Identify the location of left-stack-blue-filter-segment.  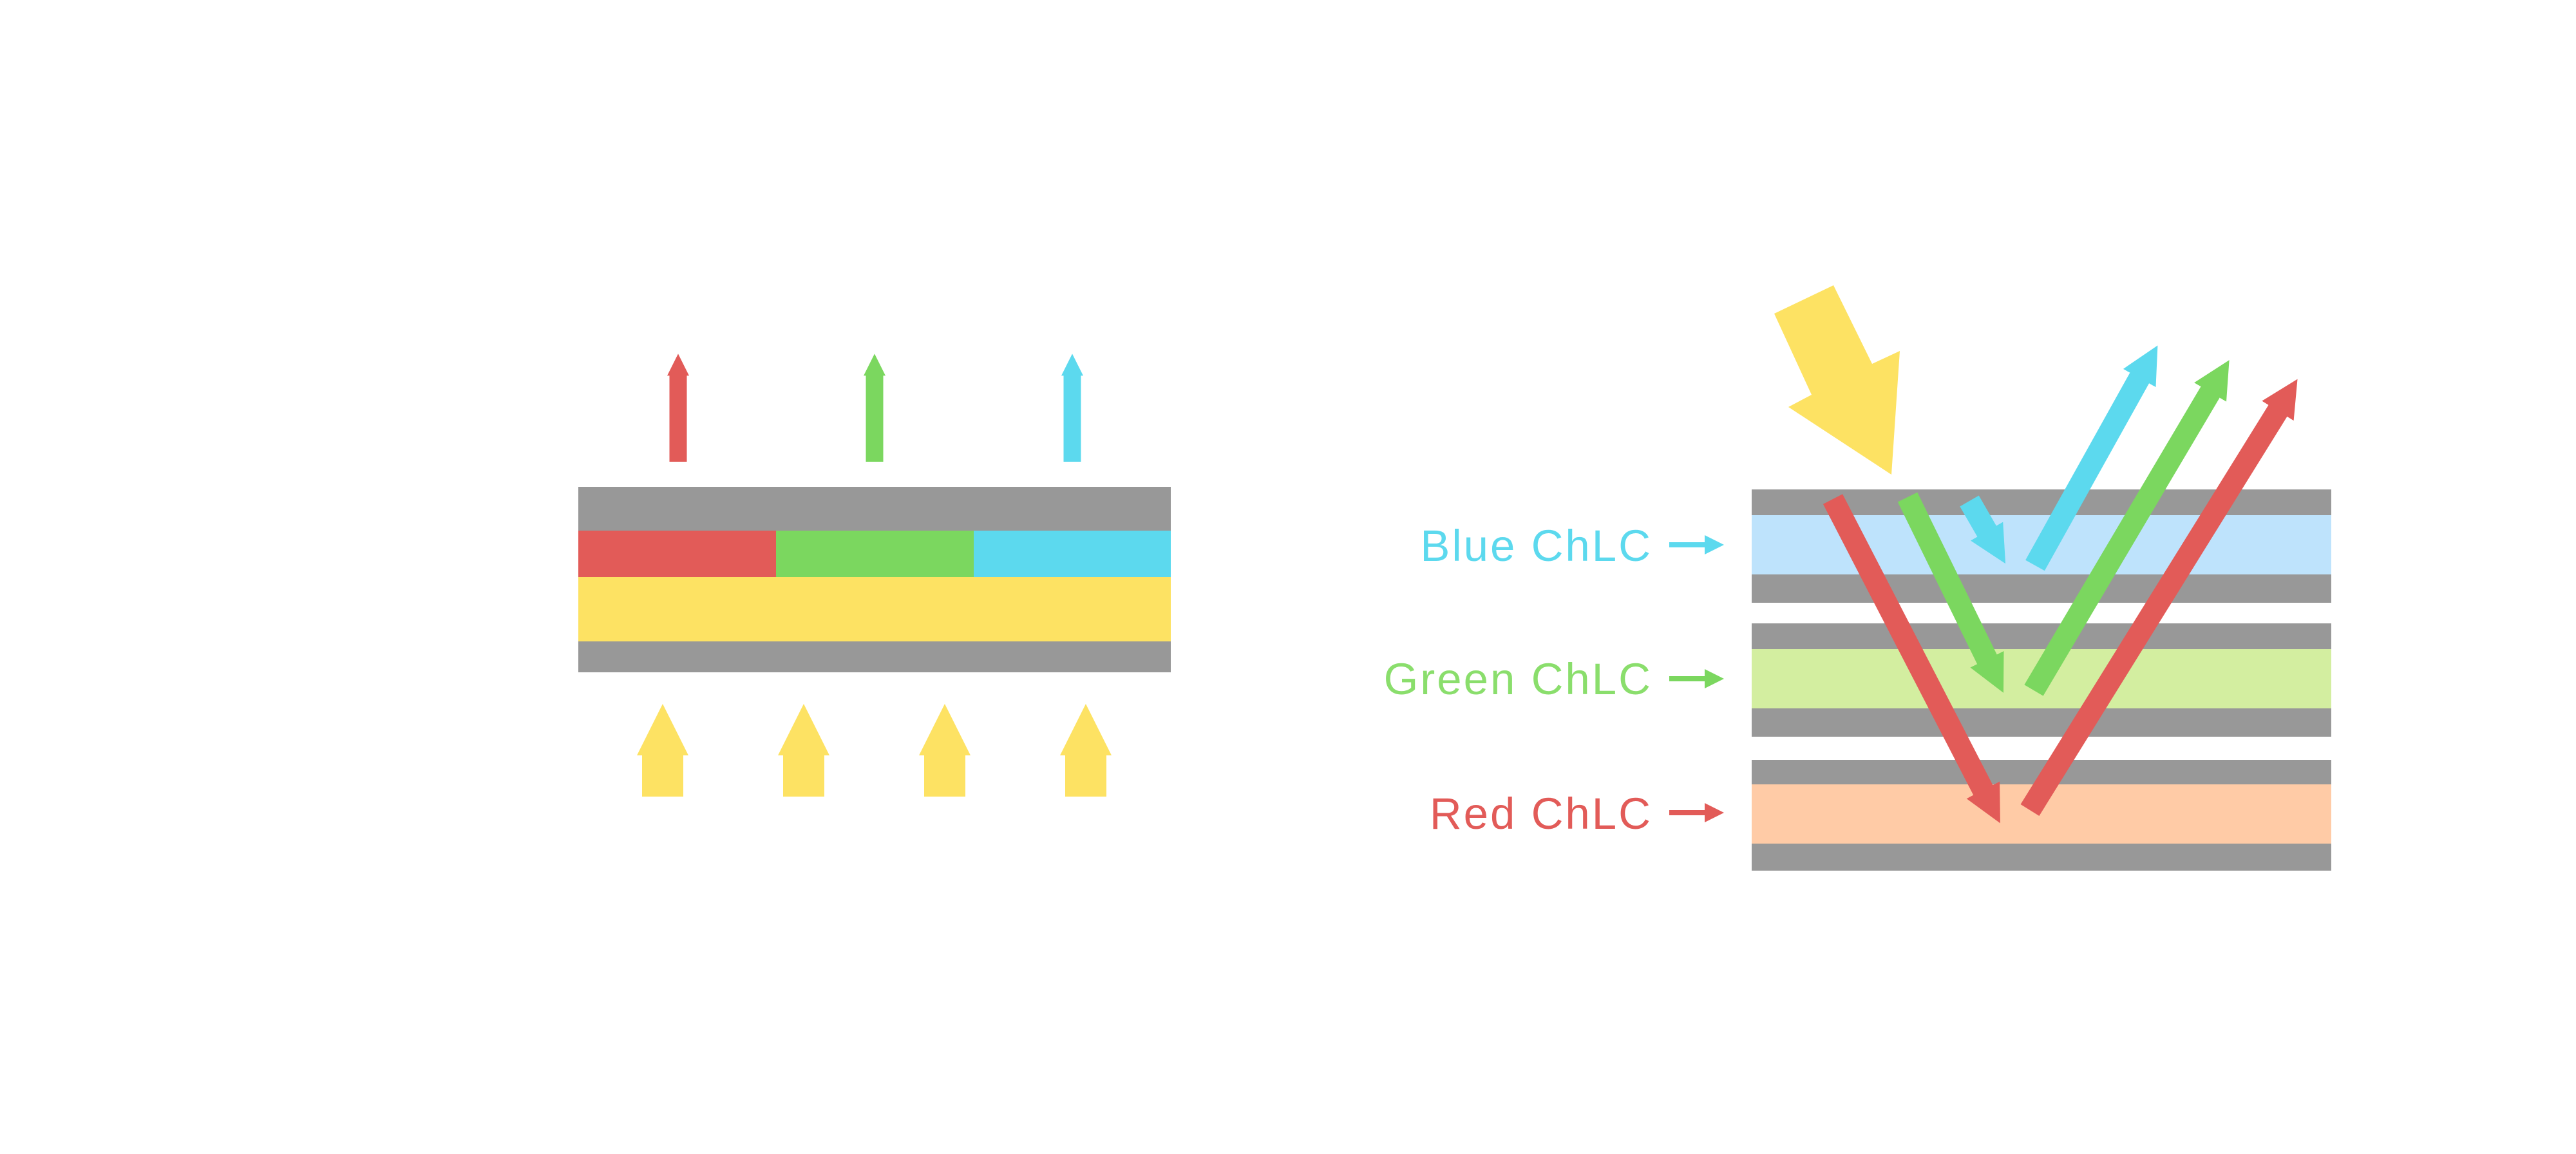
(1072, 554).